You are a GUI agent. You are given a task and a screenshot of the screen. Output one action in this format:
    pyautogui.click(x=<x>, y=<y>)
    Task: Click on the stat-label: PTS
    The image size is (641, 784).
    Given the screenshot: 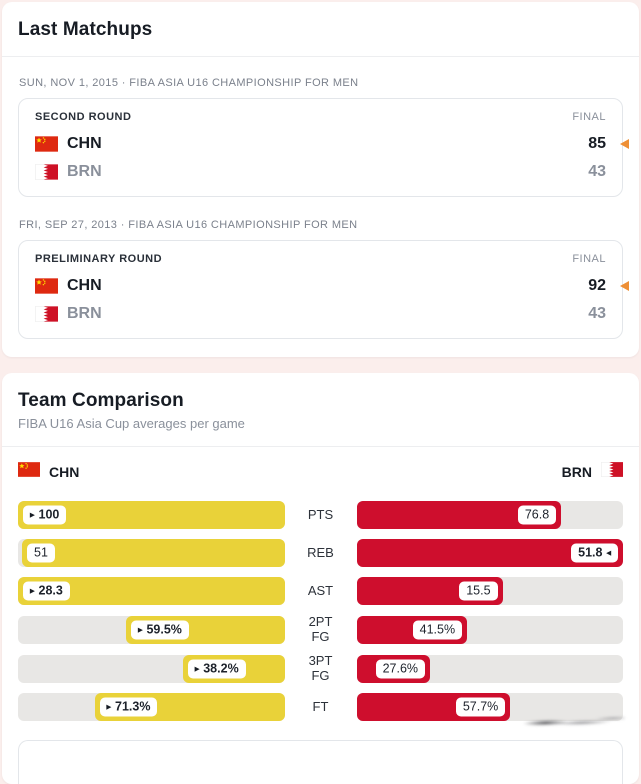 What is the action you would take?
    pyautogui.click(x=320, y=514)
    